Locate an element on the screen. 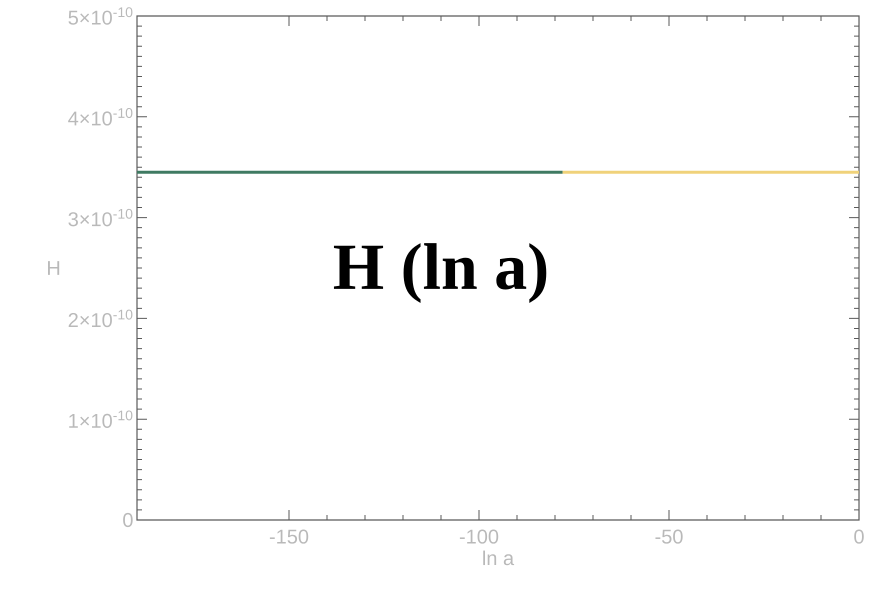 This screenshot has height=613, width=872. y-tick-label: 1×10$^{-10}$ is located at coordinates (100, 419).